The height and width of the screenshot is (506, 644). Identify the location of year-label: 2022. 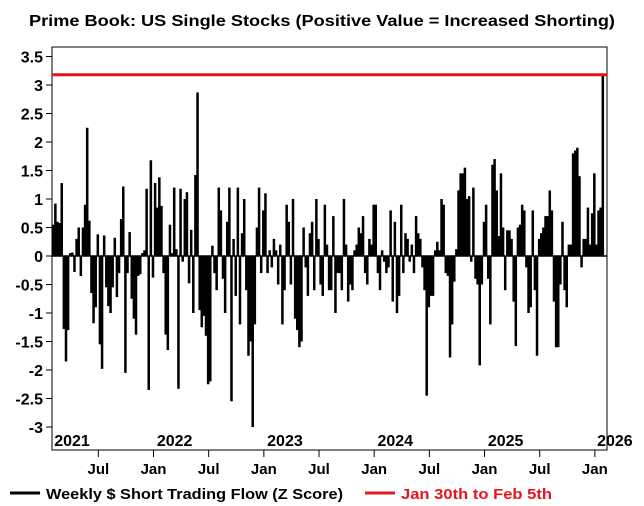
(175, 441).